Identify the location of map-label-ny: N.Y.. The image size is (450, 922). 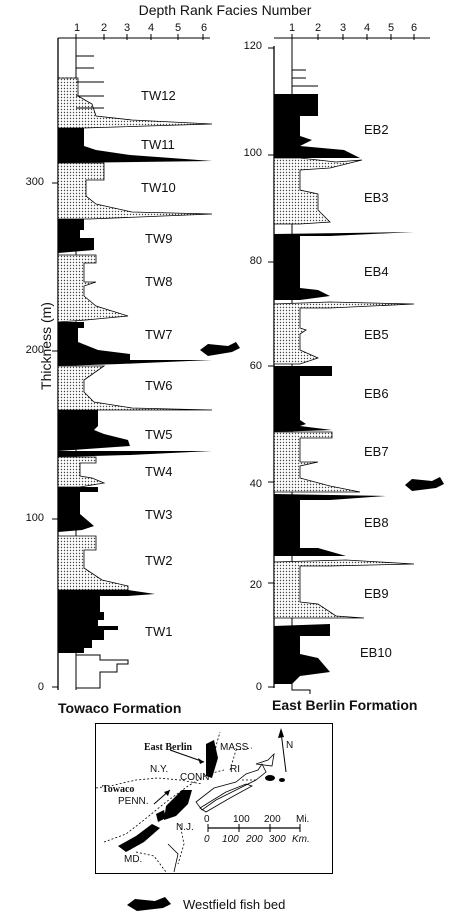
(159, 769).